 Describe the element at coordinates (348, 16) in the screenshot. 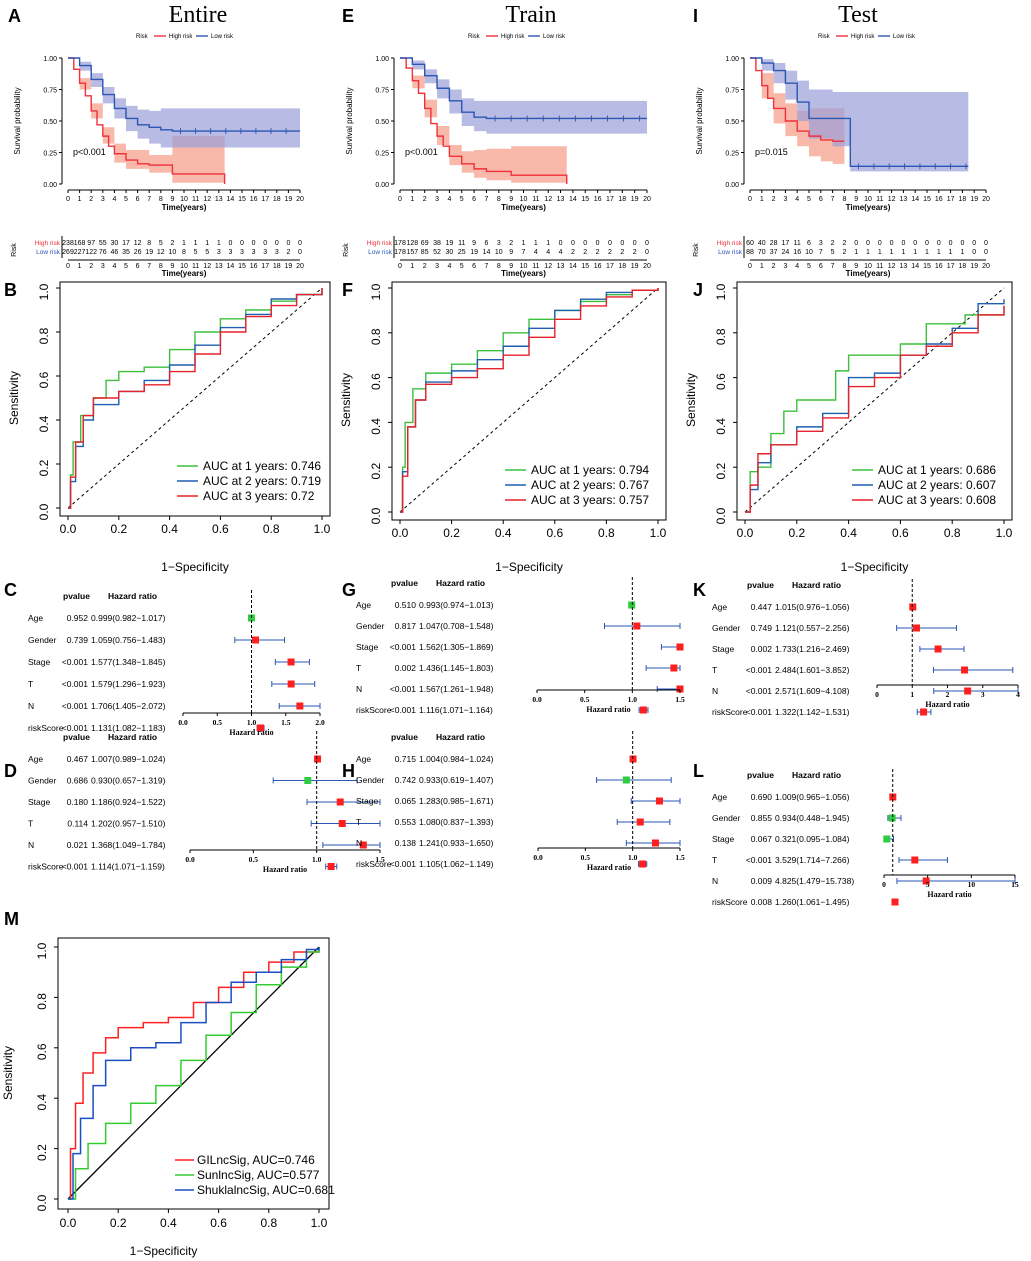

I see `panel-letter: E` at that location.